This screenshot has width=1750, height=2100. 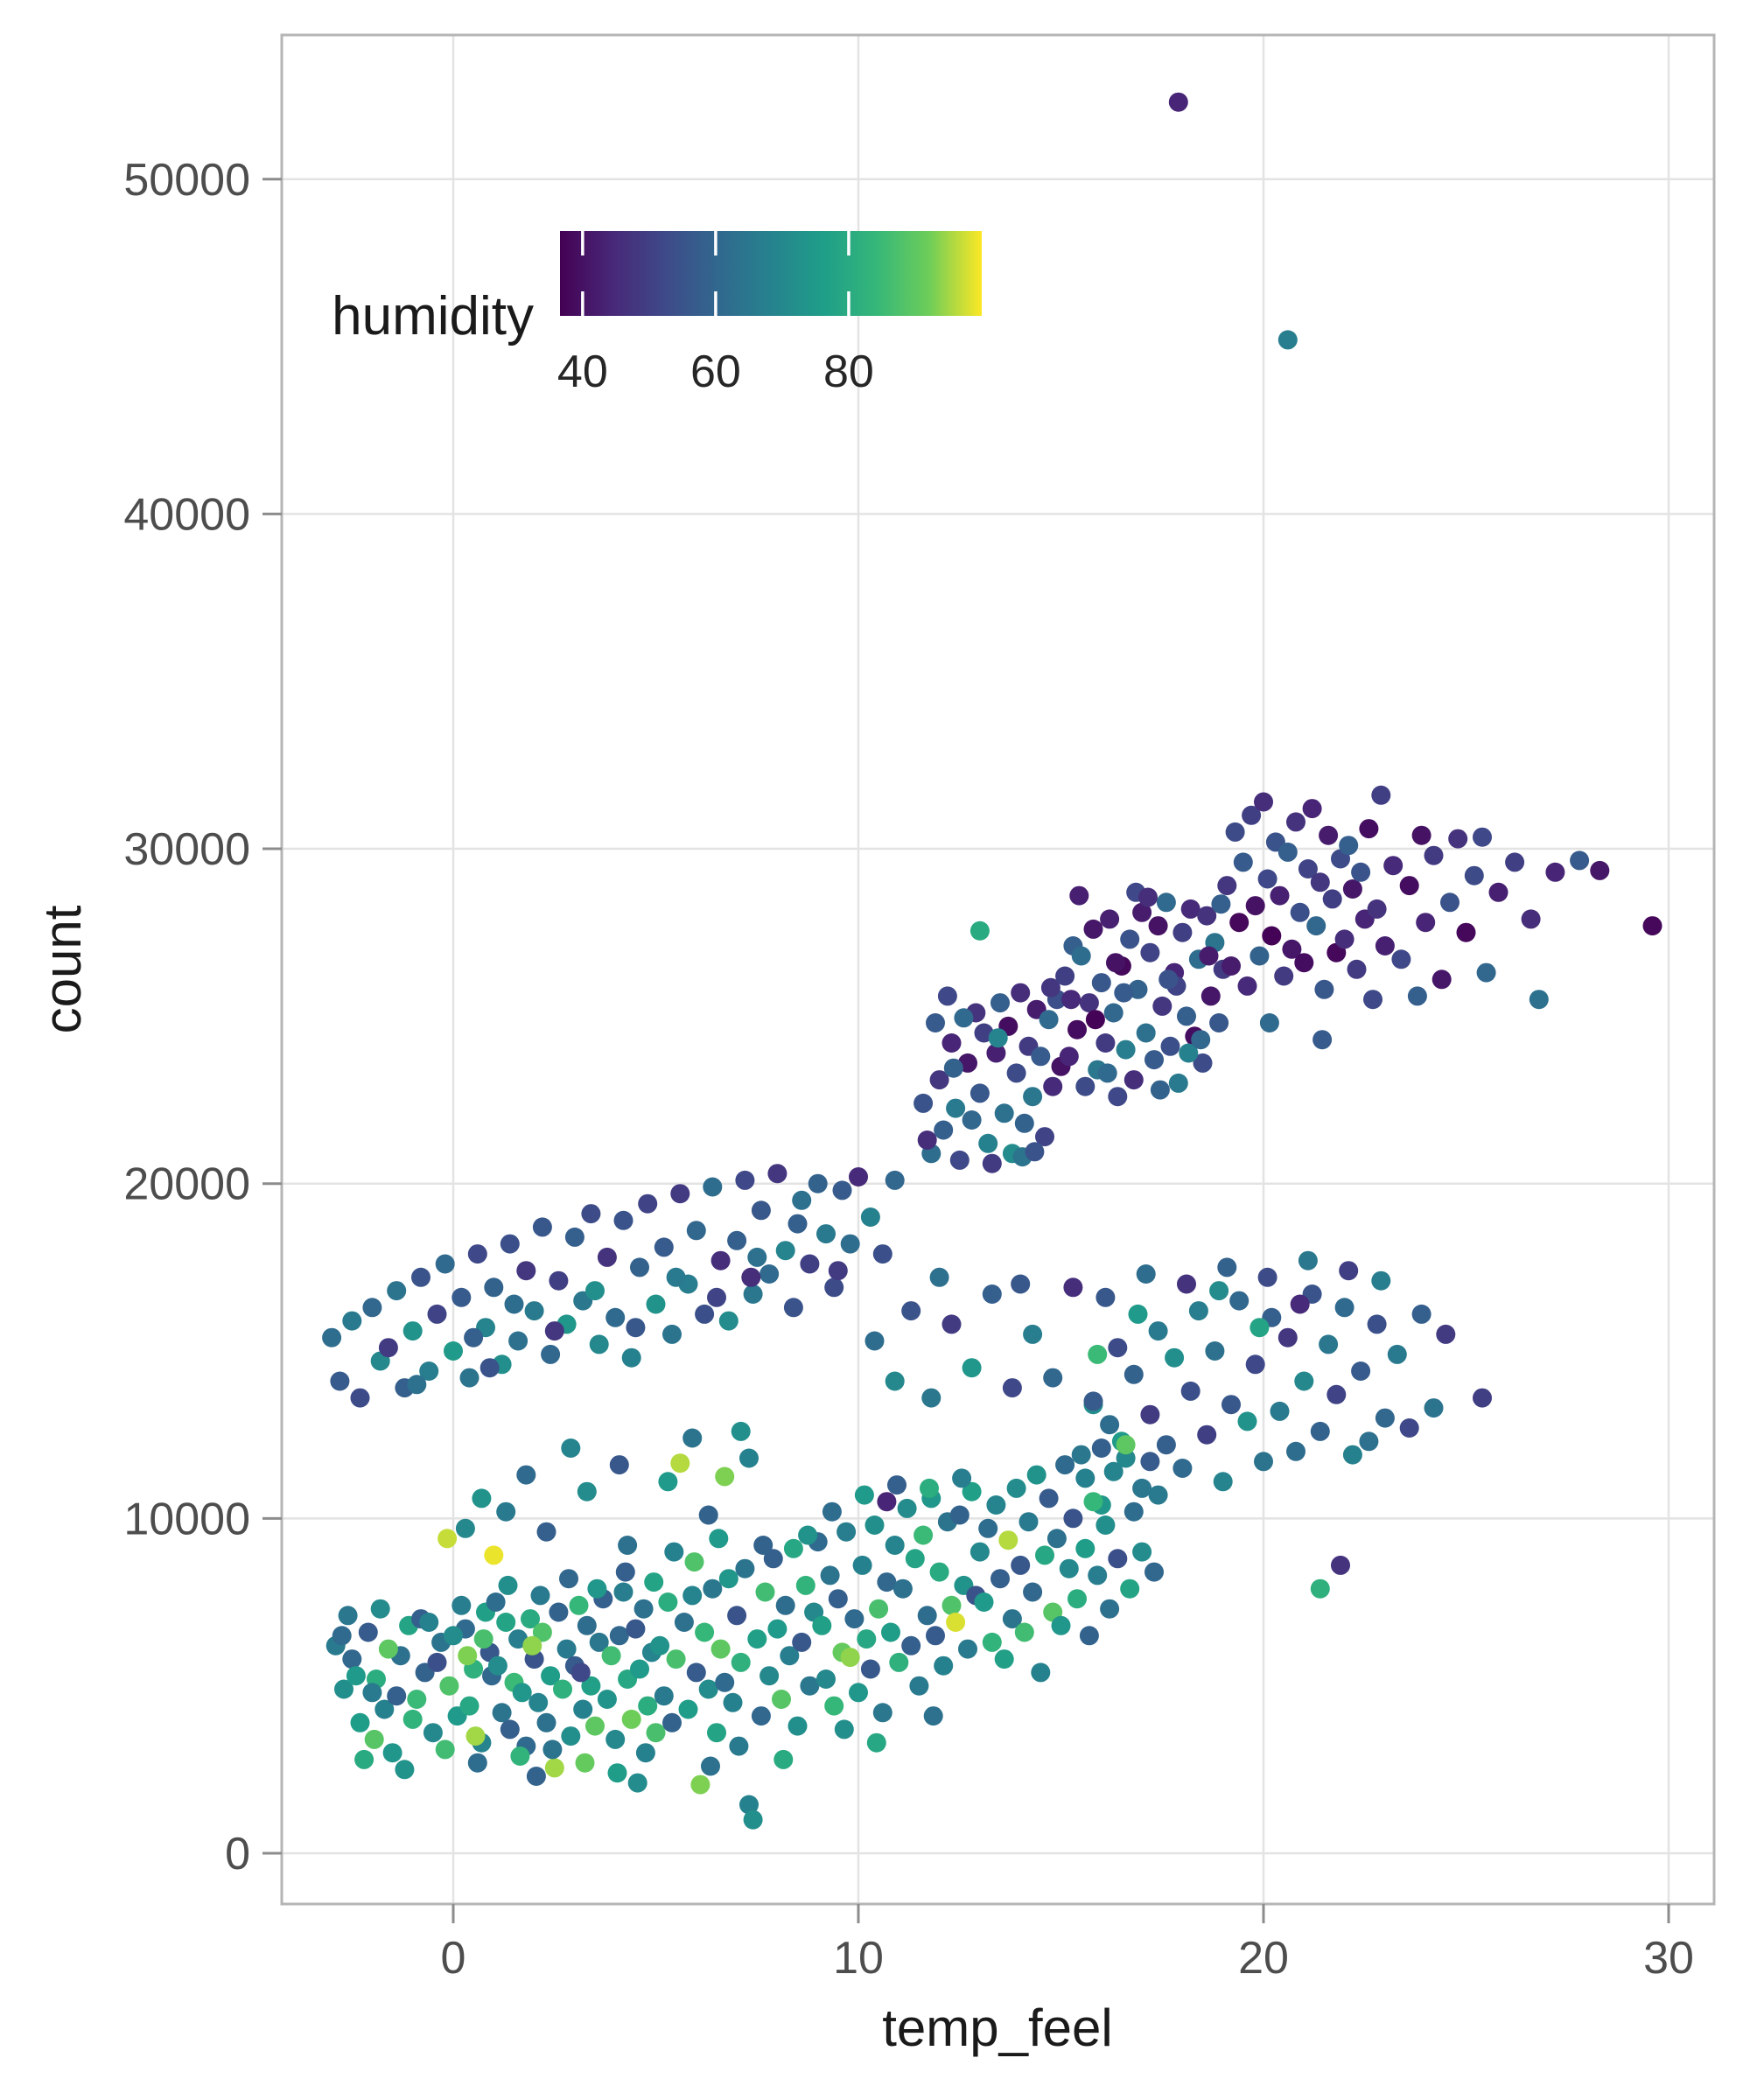 What do you see at coordinates (858, 1958) in the screenshot?
I see `x-tick-label: 10` at bounding box center [858, 1958].